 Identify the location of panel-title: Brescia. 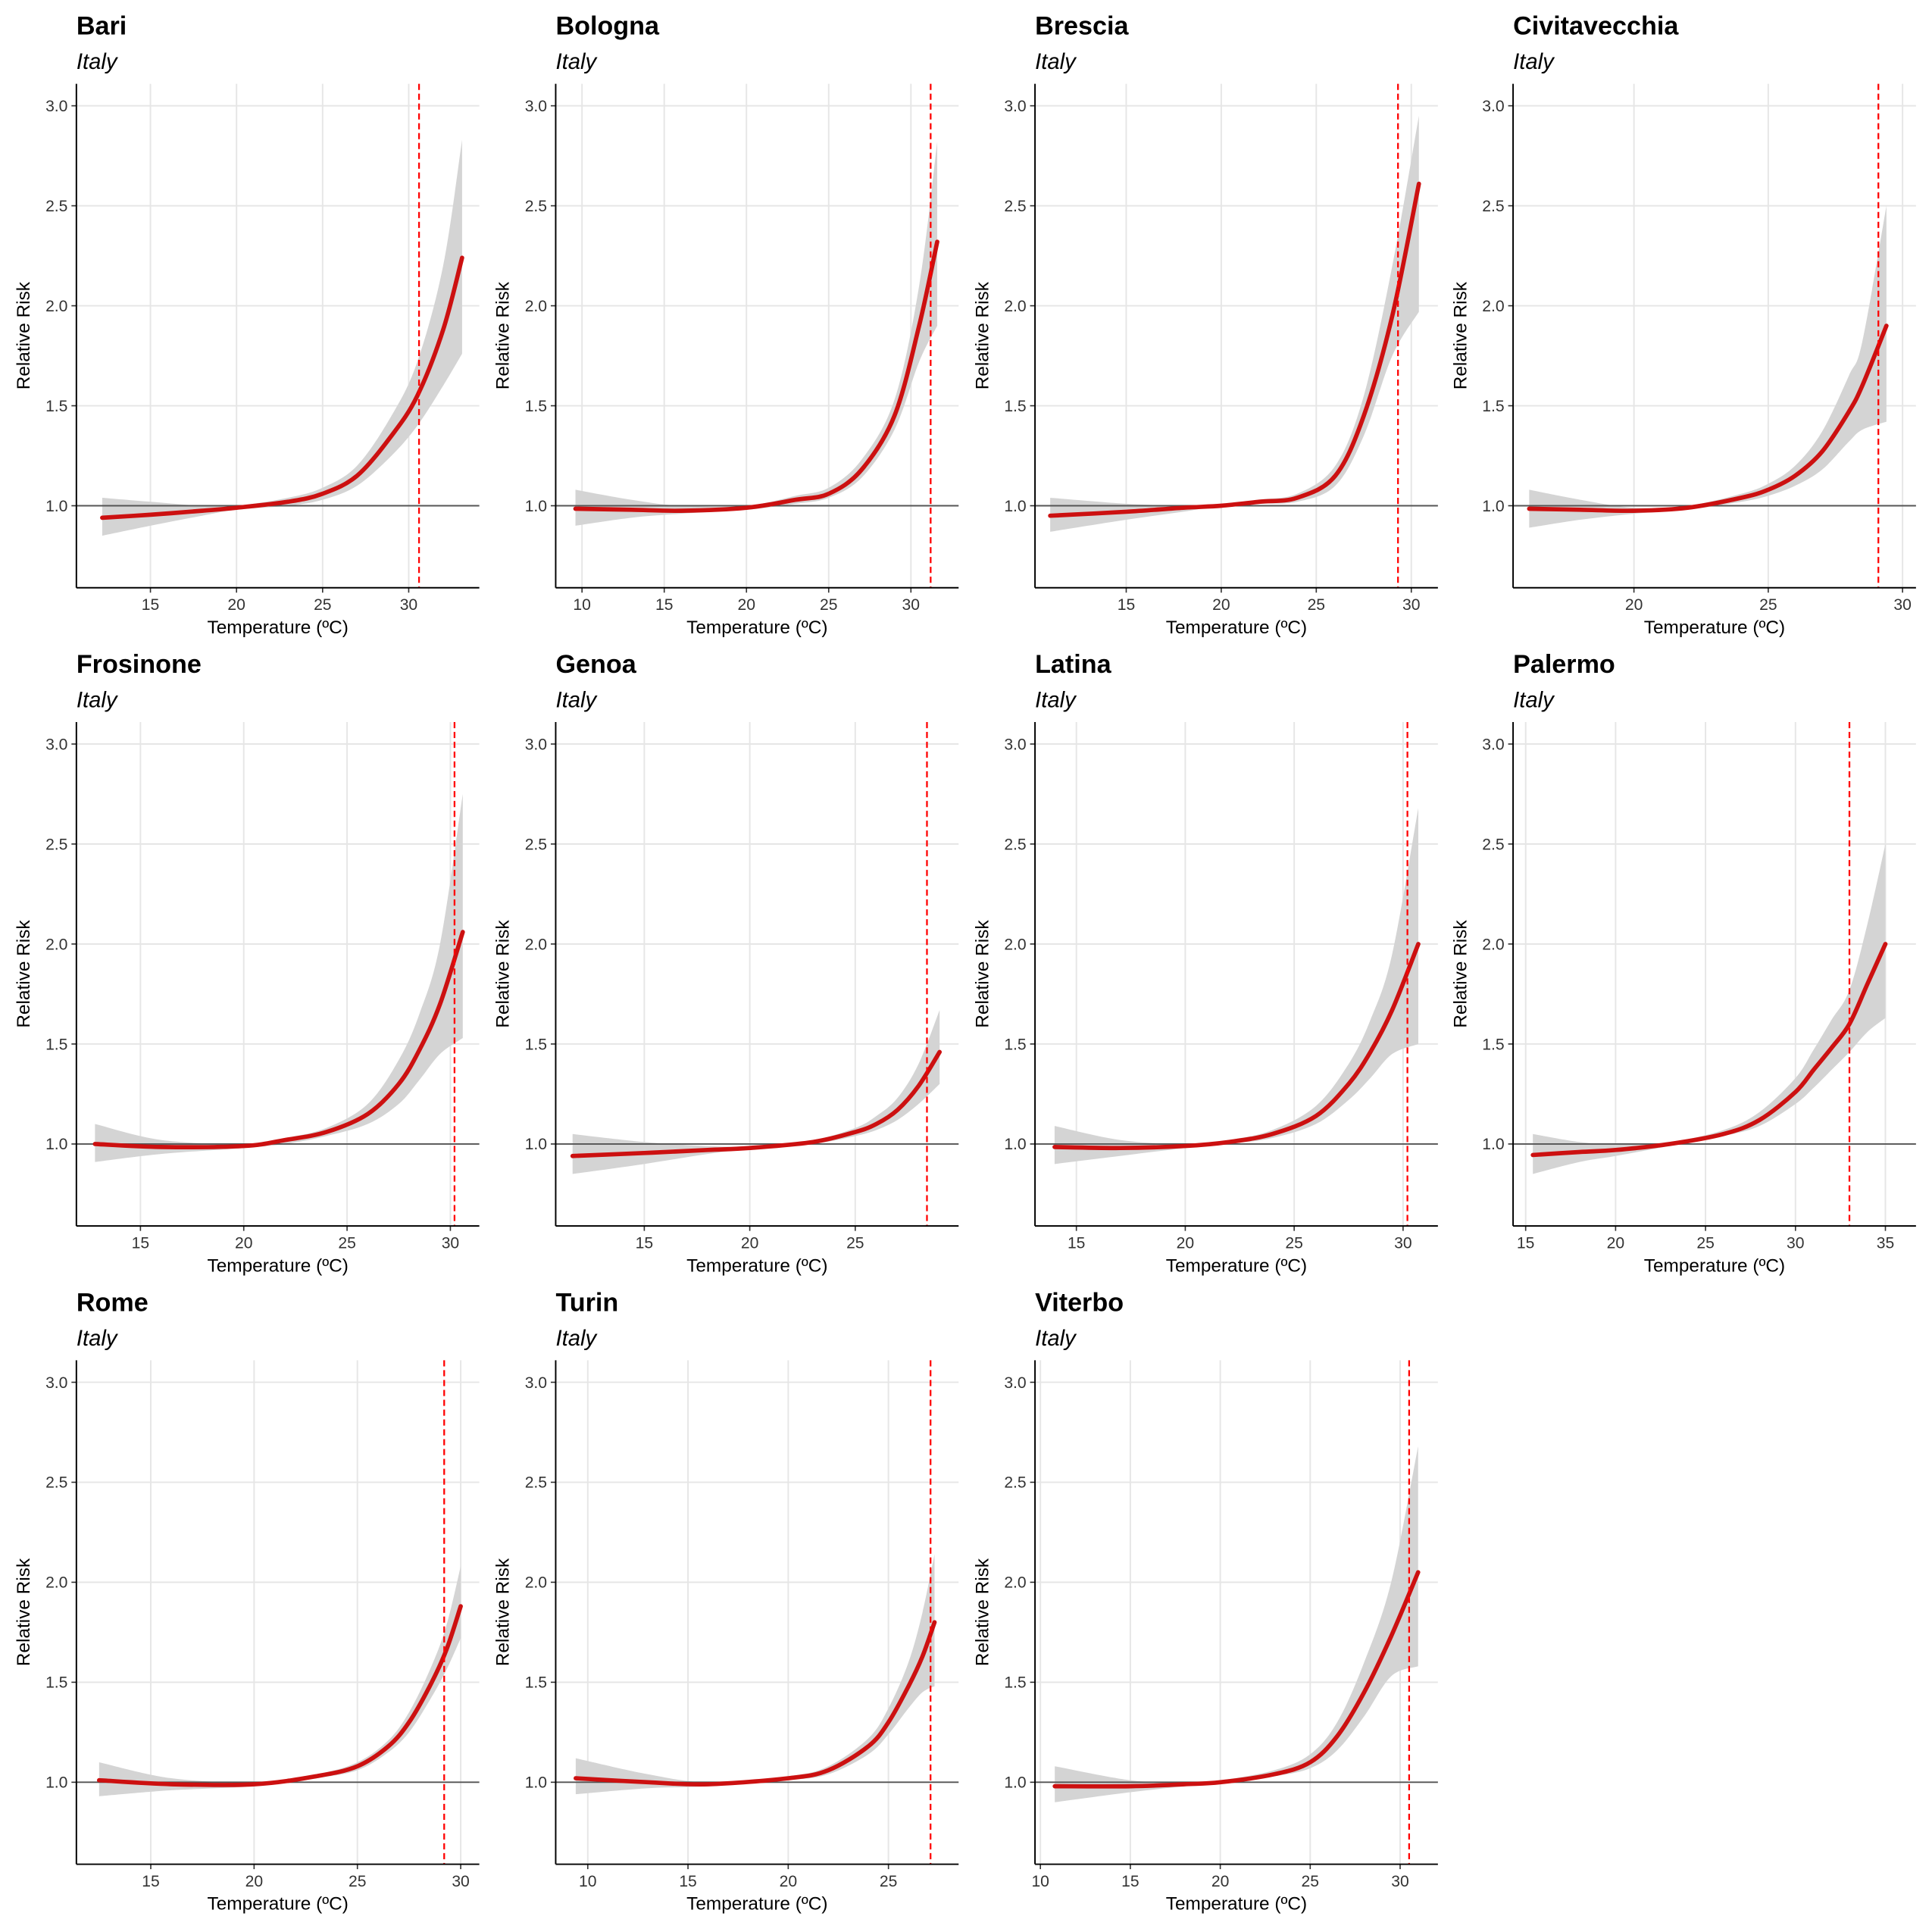
(1082, 26).